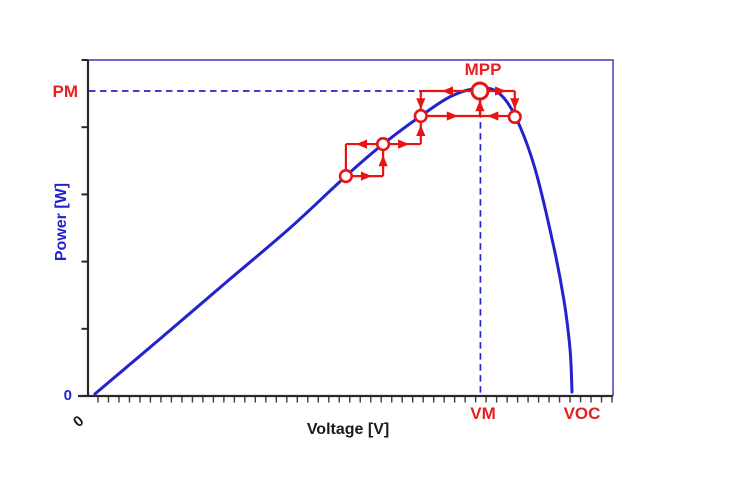 The image size is (751, 485). I want to click on pm-level-label: PM, so click(65, 91).